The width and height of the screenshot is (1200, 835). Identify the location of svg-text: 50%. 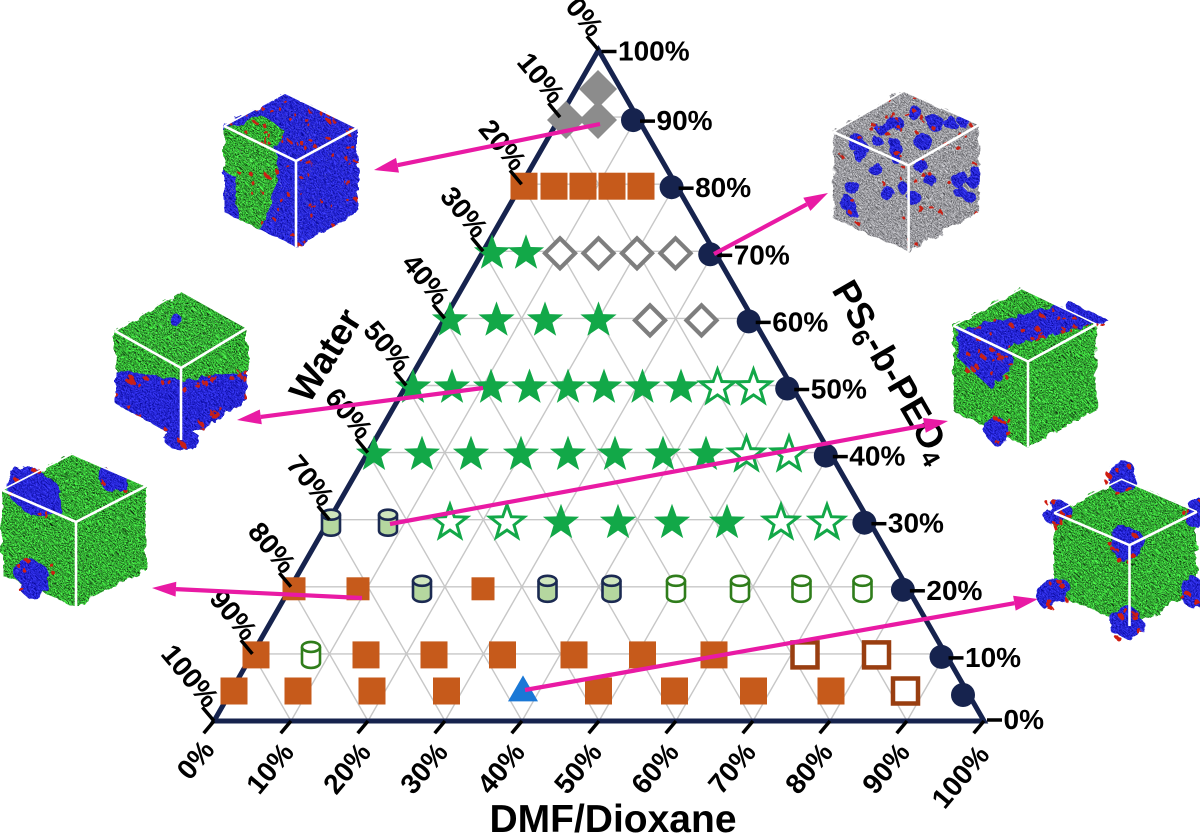
(839, 389).